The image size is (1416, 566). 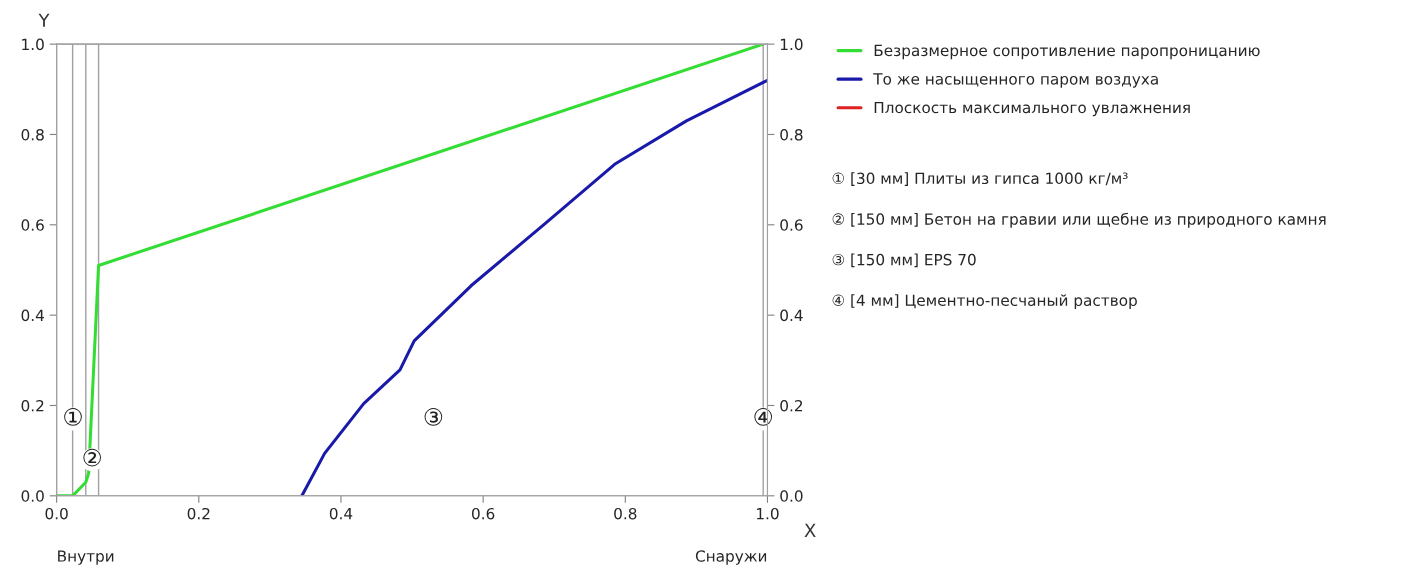 I want to click on y2-tick-label: 0.0, so click(x=791, y=496).